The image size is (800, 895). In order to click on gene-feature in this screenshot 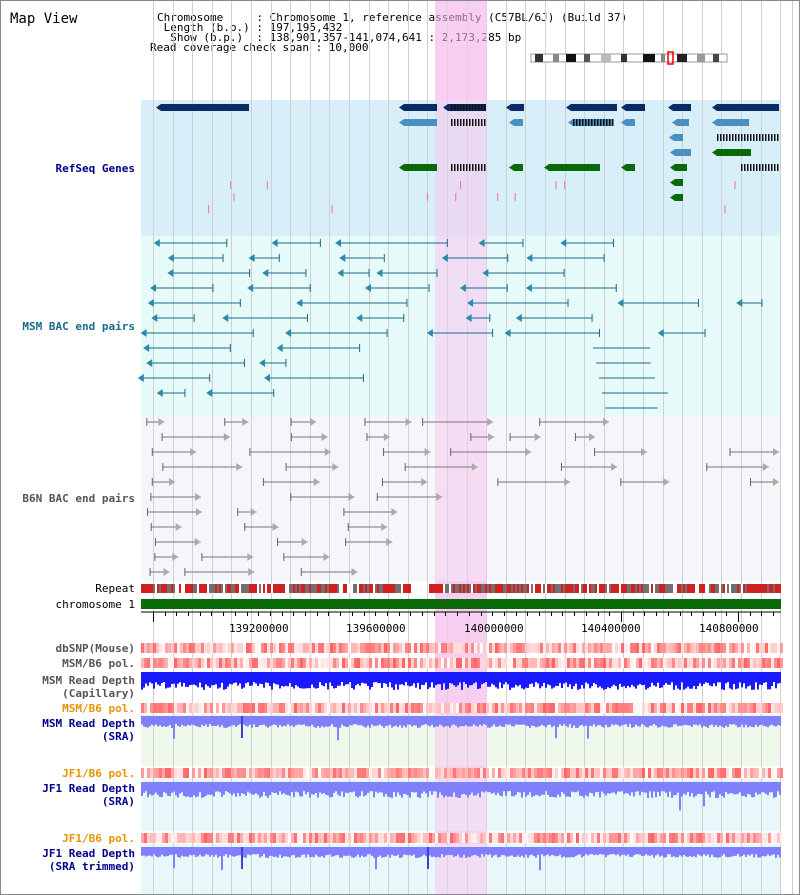, I will do `click(574, 167)`.